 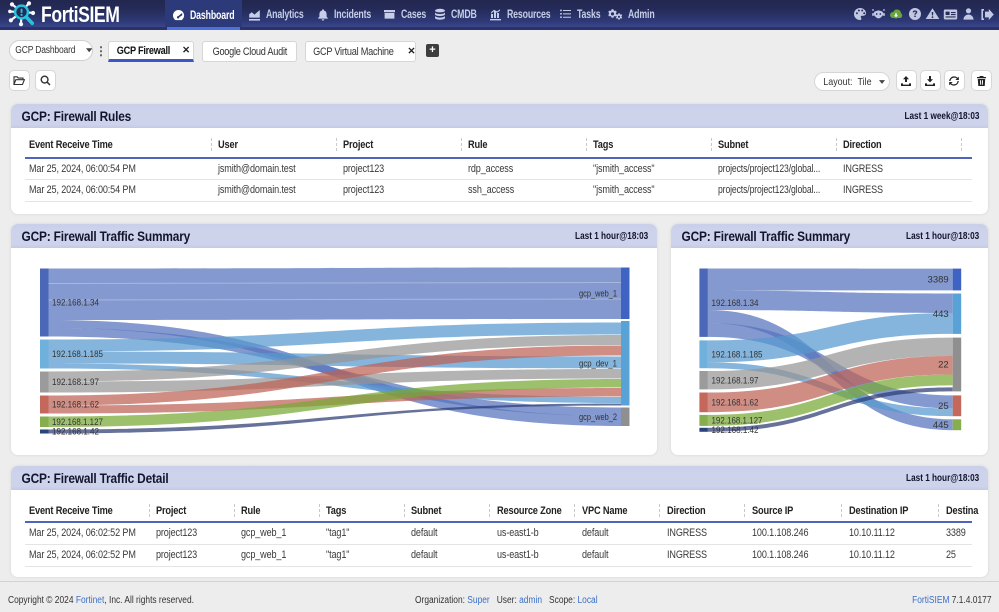 What do you see at coordinates (598, 293) in the screenshot?
I see `svg-text: gcp_web_1` at bounding box center [598, 293].